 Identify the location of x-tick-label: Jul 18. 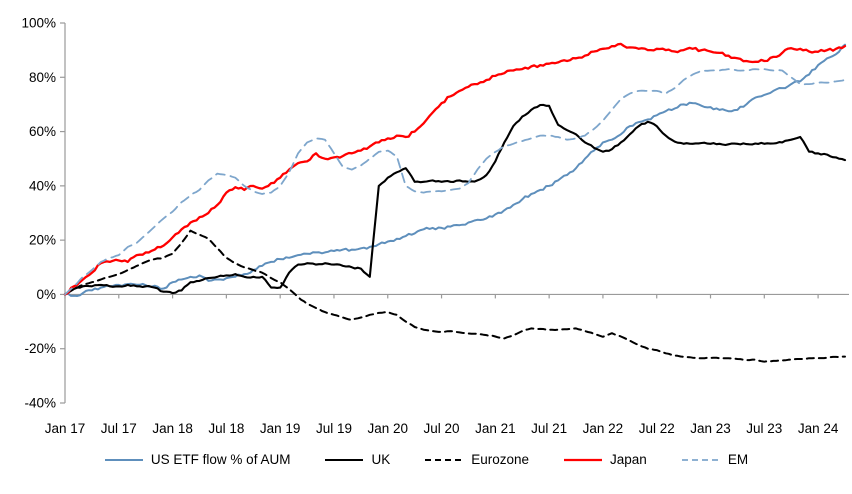
(226, 428).